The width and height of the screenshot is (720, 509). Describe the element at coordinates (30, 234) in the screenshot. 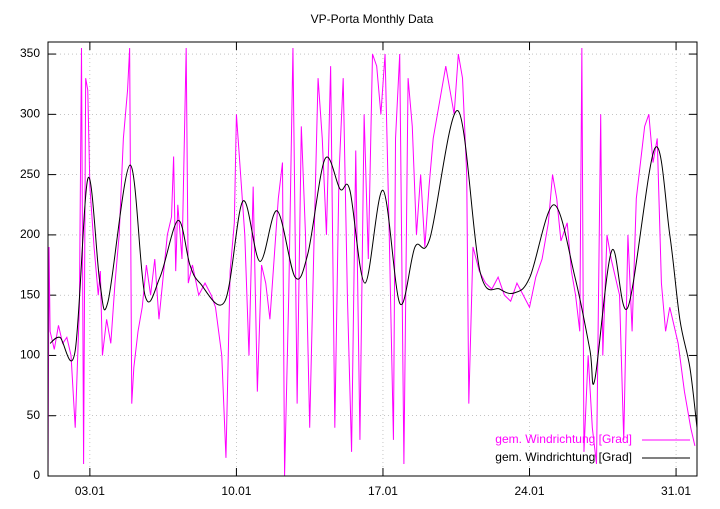

I see `y-tick-label: 200` at that location.